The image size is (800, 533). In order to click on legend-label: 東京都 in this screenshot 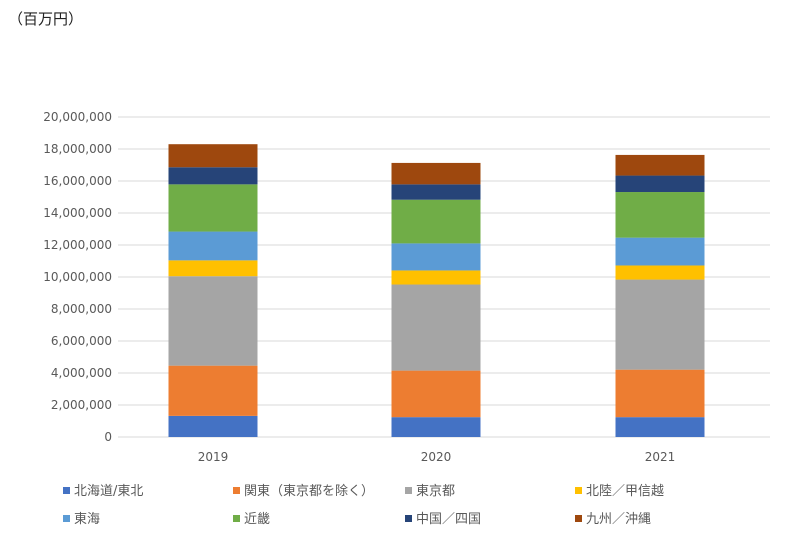, I will do `click(435, 491)`.